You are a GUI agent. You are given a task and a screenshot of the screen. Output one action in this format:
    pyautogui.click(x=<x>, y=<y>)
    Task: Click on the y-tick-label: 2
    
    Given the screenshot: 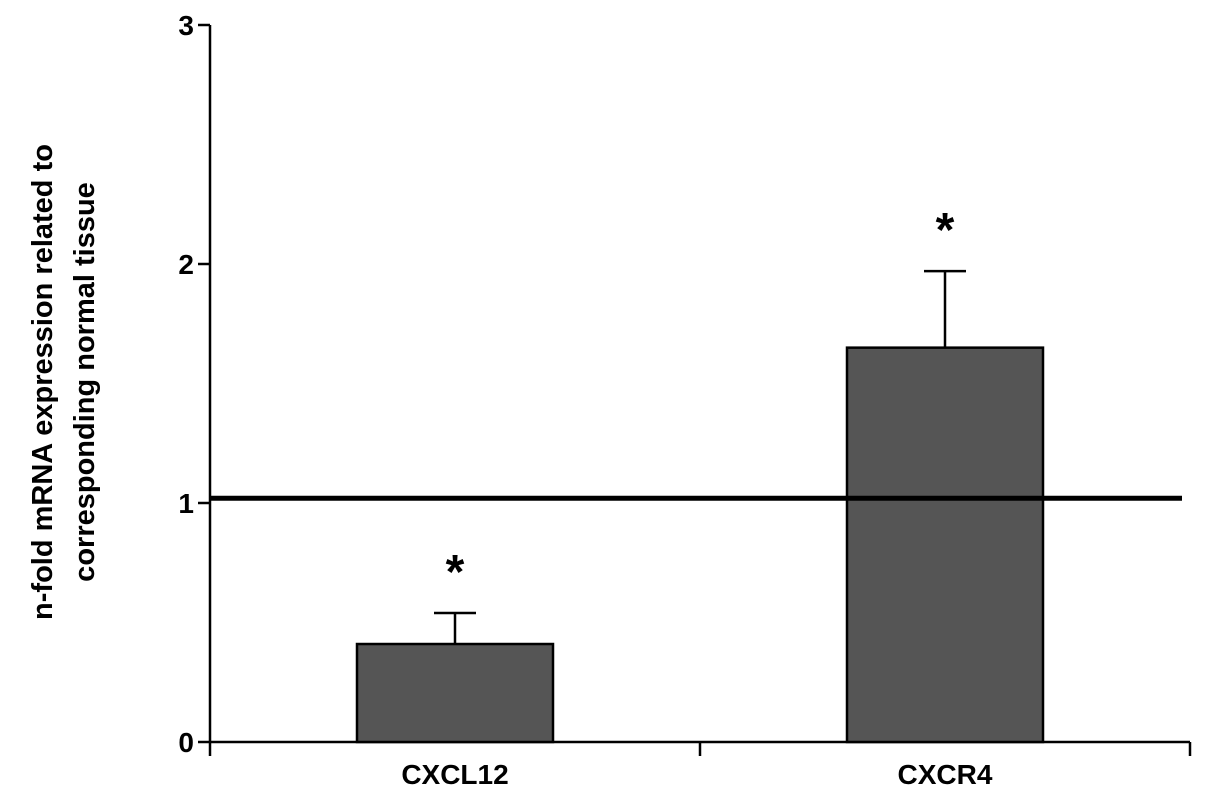 What is the action you would take?
    pyautogui.click(x=186, y=264)
    